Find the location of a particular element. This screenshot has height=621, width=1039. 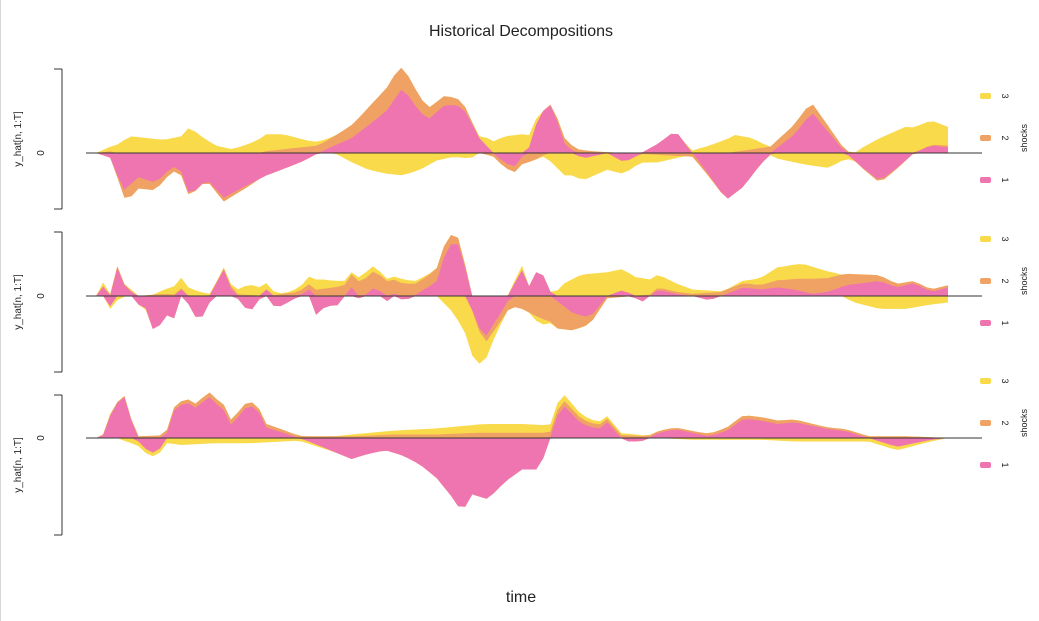

area-shock-3-neg is located at coordinates (522, 330).